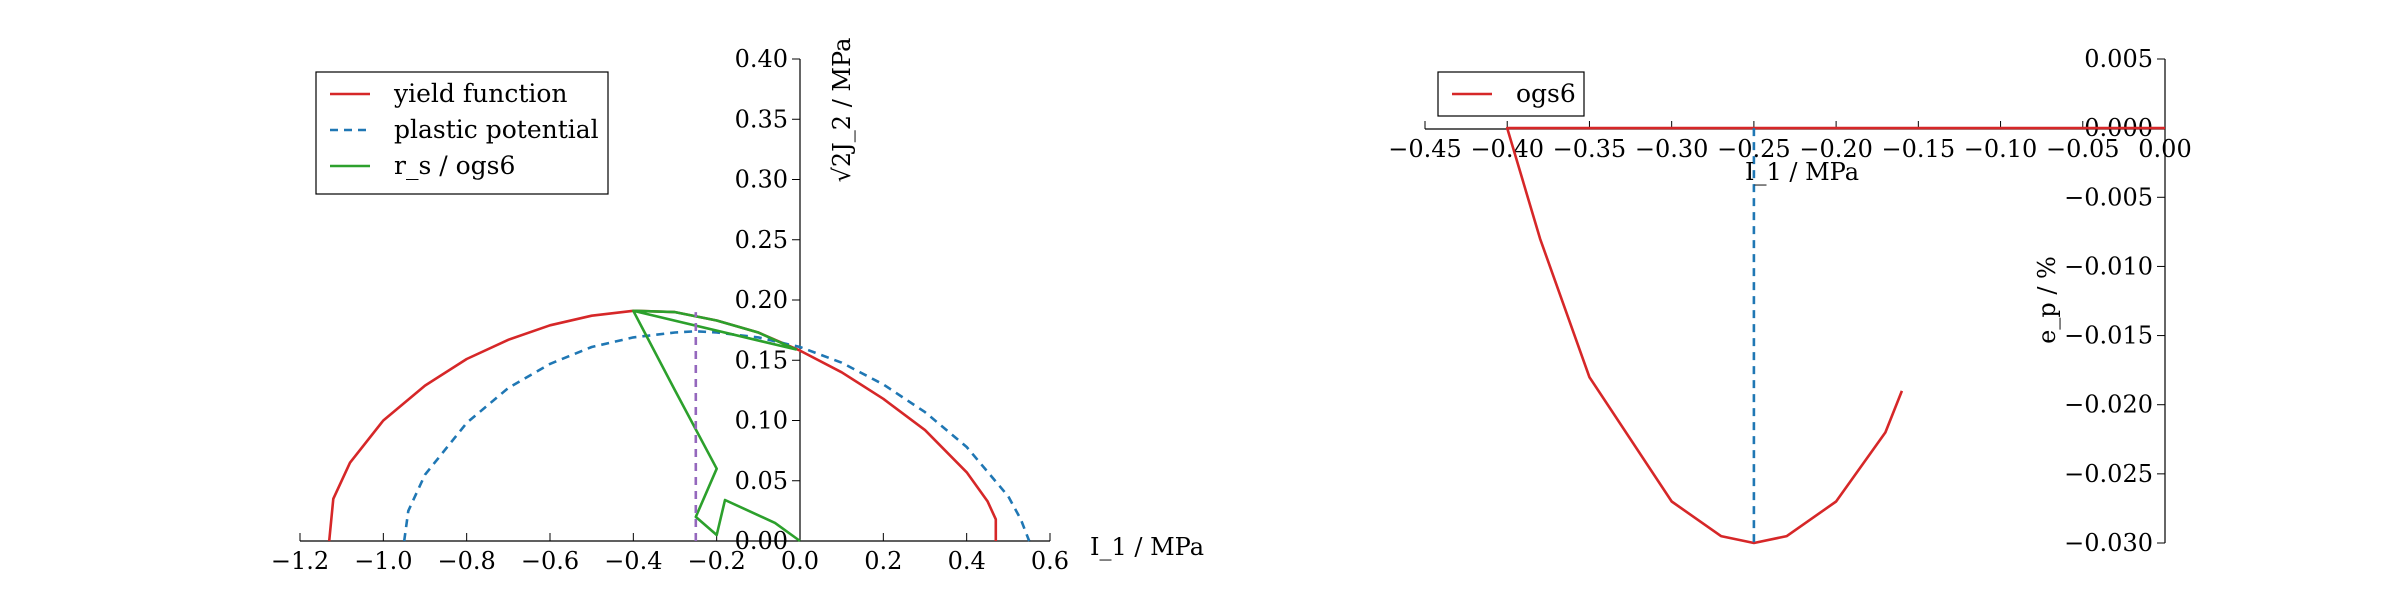 Image resolution: width=2400 pixels, height=600 pixels. What do you see at coordinates (1836, 149) in the screenshot?
I see `x-tick-label: −0.20` at bounding box center [1836, 149].